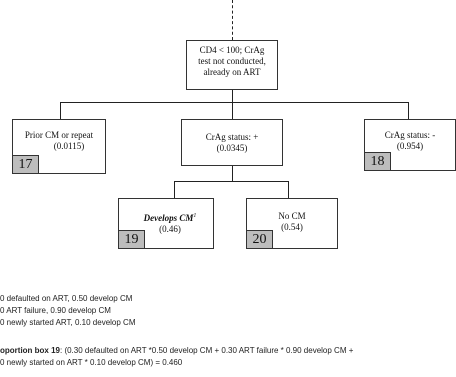 The height and width of the screenshot is (377, 456). I want to click on footnote-line-1: 0 defaulted on ART, 0.50 develop CM, so click(66, 298).